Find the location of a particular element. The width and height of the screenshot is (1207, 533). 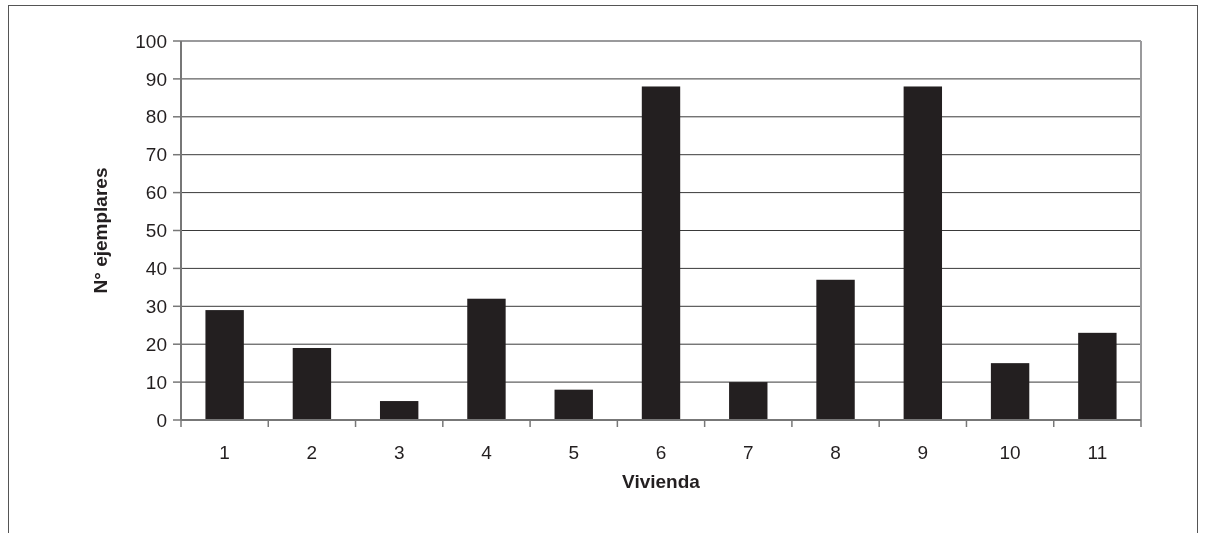

x-tick-label: 6 is located at coordinates (661, 452).